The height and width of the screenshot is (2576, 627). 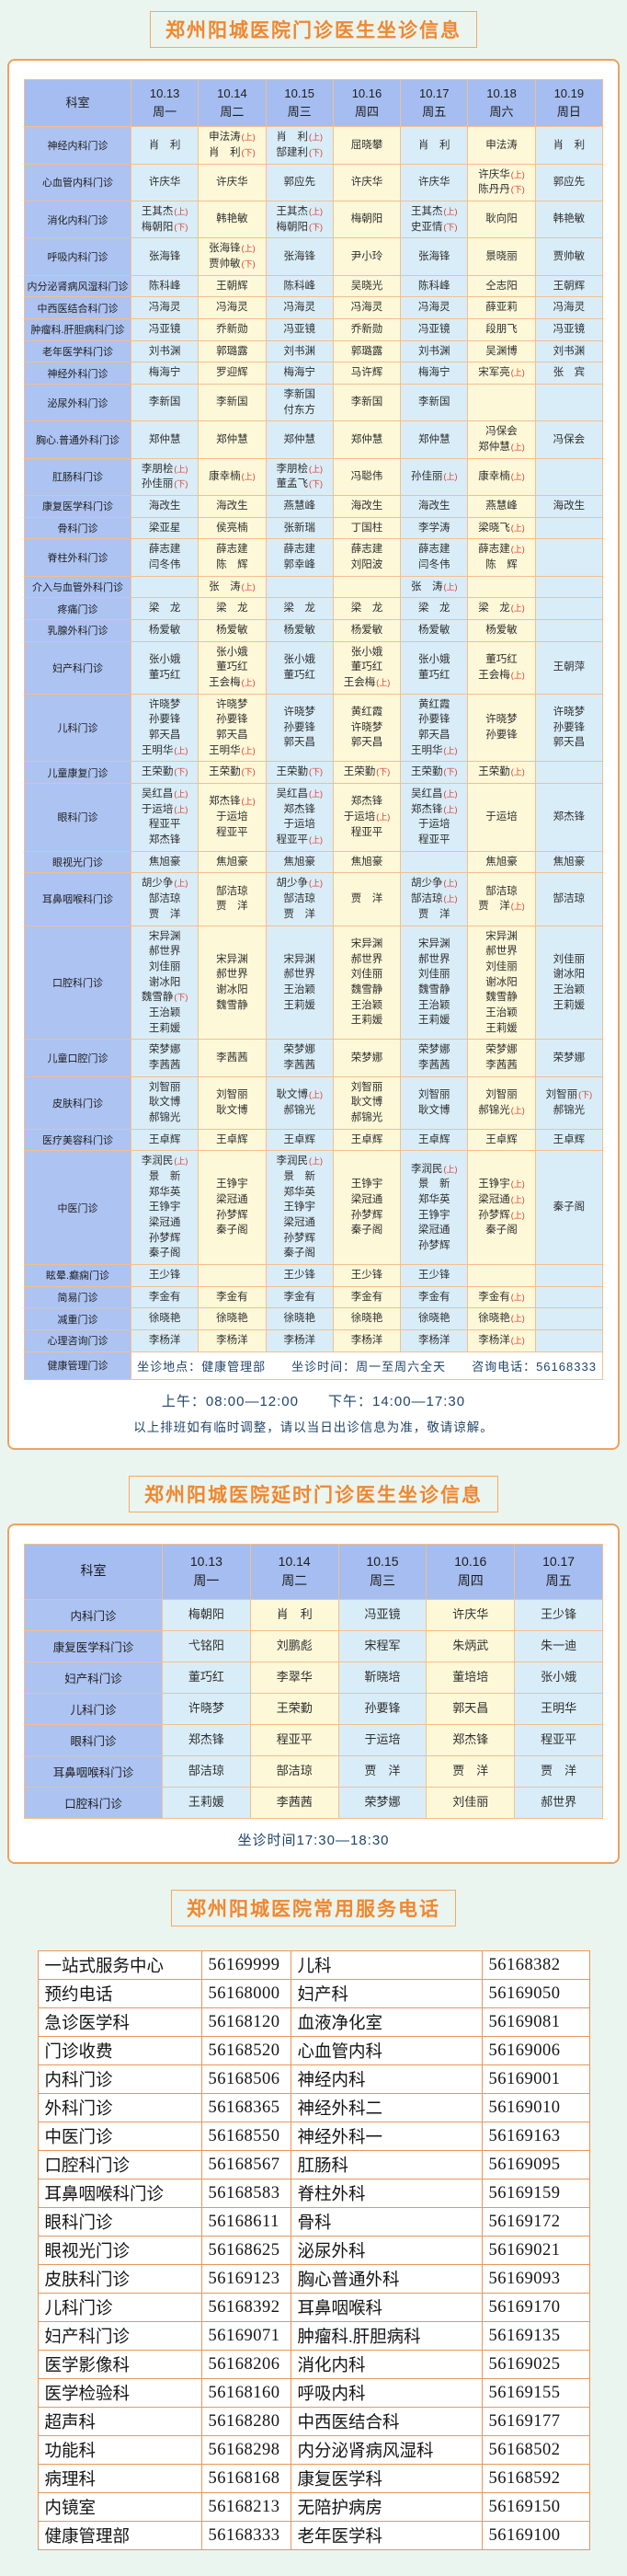 What do you see at coordinates (494, 477) in the screenshot?
I see `doctor-name: 康幸楠` at bounding box center [494, 477].